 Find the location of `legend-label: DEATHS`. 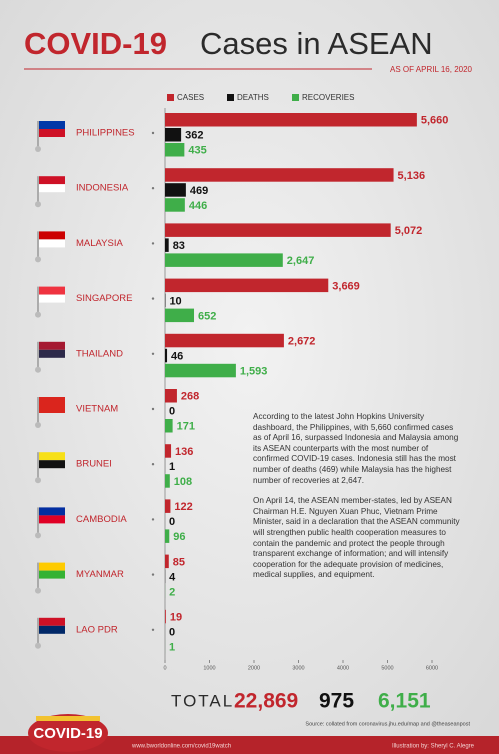

legend-label: DEATHS is located at coordinates (253, 97).